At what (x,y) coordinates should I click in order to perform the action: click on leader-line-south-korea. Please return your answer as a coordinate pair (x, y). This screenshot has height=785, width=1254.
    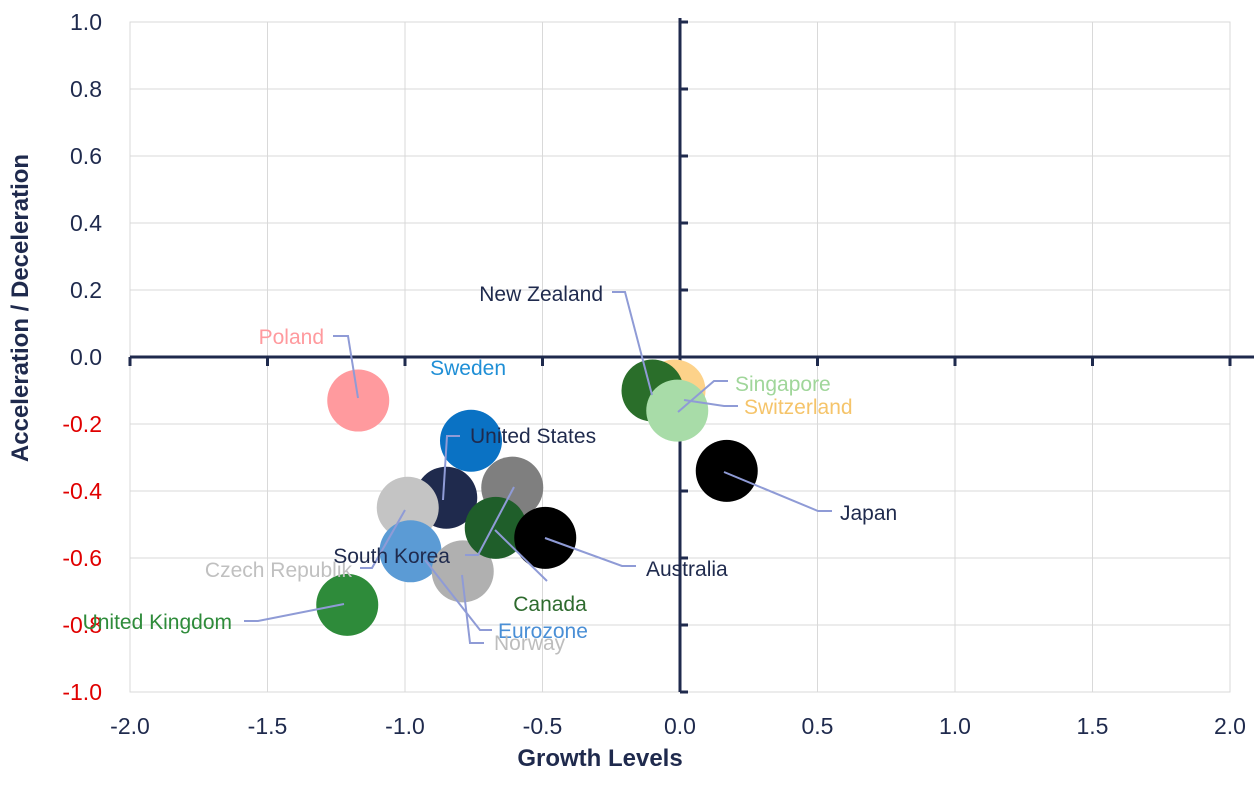
    Looking at the image, I should click on (490, 521).